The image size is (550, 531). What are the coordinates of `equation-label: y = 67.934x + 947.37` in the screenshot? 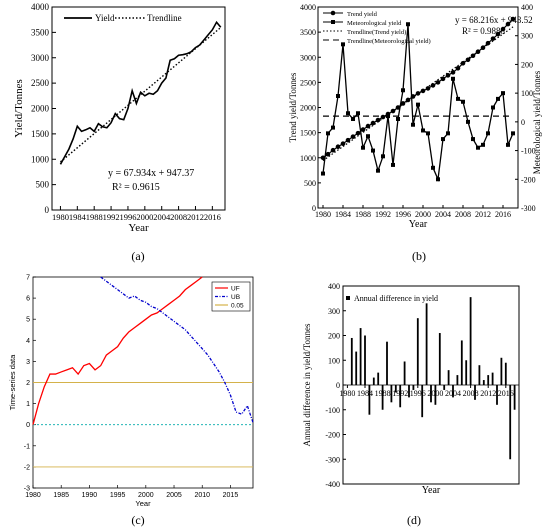 It's located at (151, 173).